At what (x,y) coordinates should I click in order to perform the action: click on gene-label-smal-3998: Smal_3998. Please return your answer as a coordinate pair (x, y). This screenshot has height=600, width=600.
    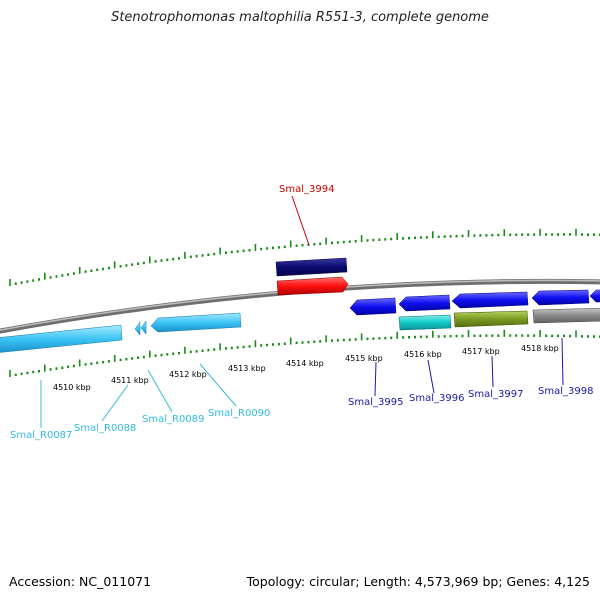
    Looking at the image, I should click on (565, 391).